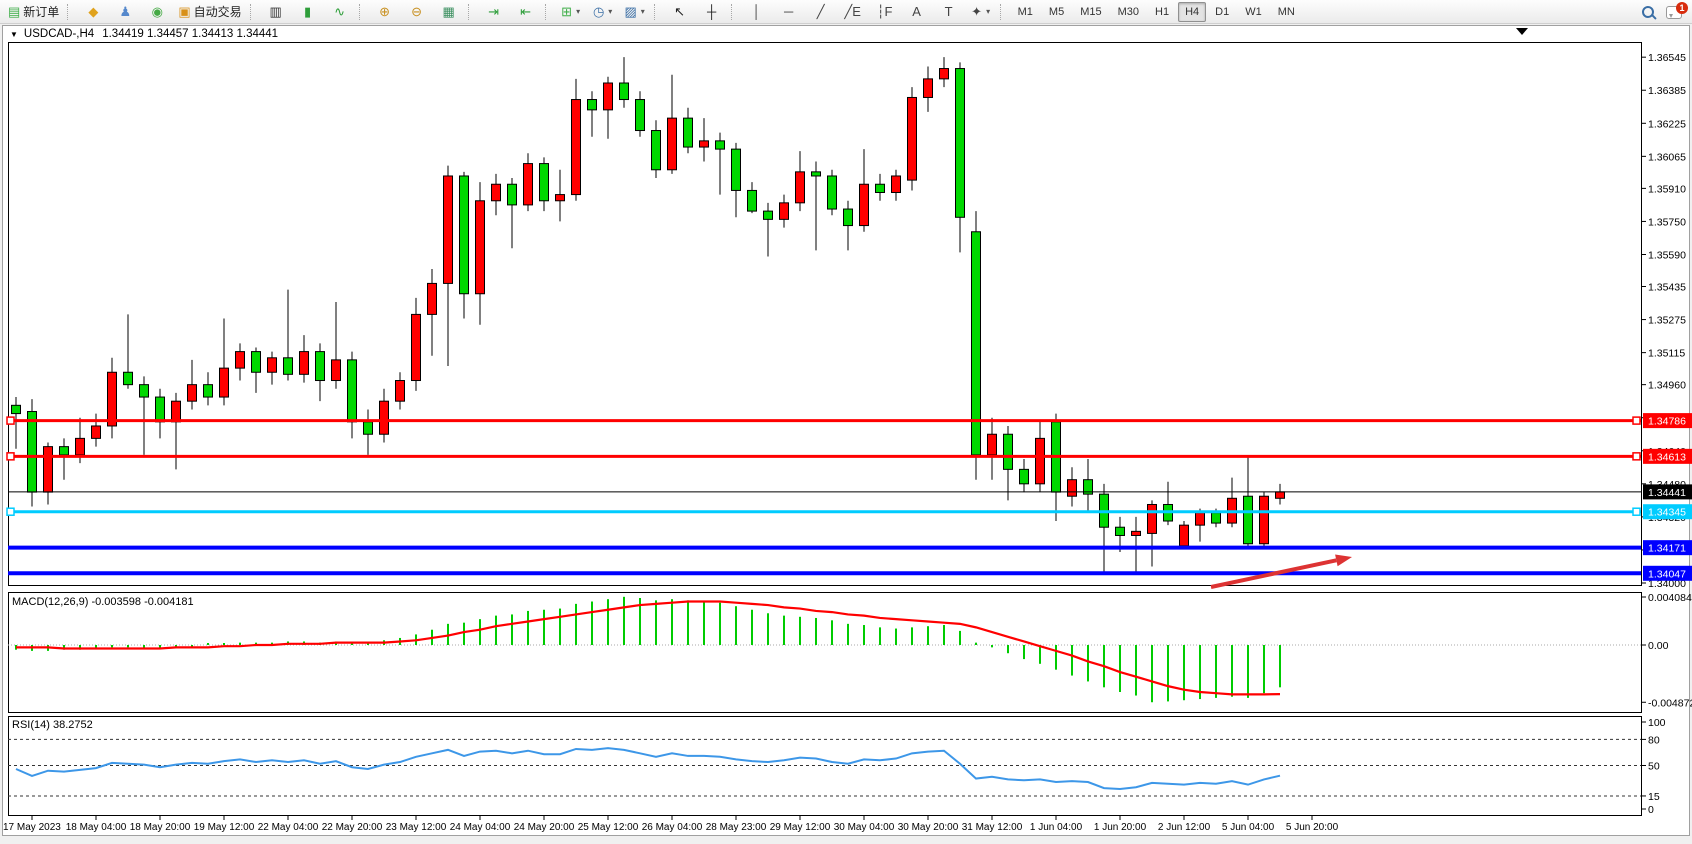  What do you see at coordinates (680, 12) in the screenshot?
I see `cursor-icon: ↖` at bounding box center [680, 12].